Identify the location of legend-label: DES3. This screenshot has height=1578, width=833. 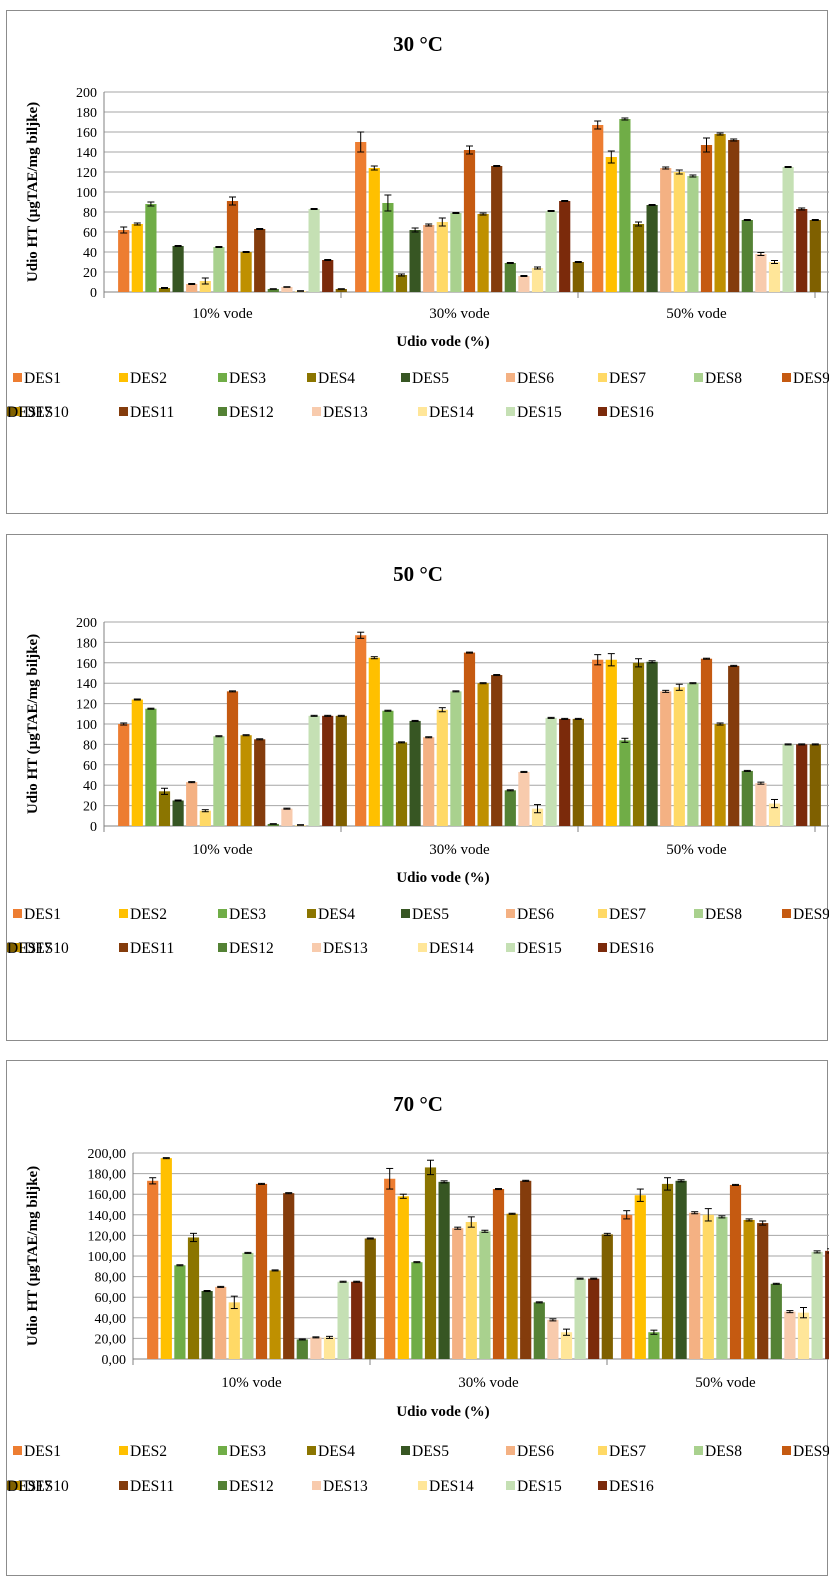
(247, 914).